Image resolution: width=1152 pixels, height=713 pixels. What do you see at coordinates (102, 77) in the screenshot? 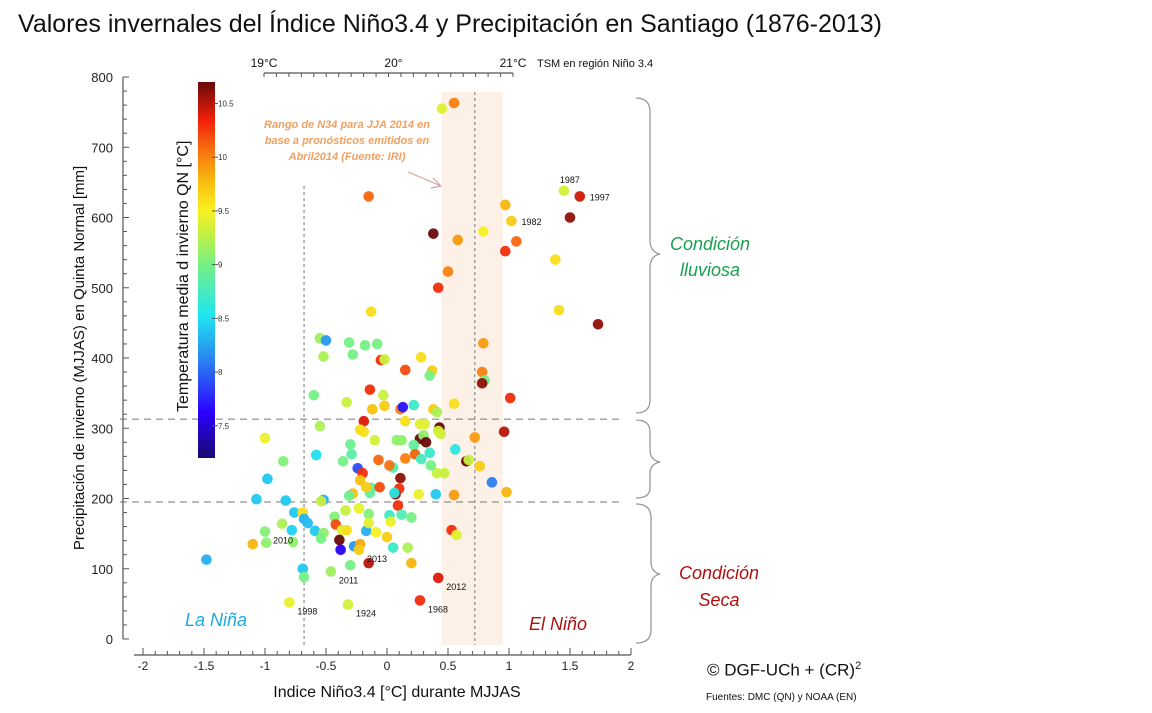
I see `y-tick-label: 800` at bounding box center [102, 77].